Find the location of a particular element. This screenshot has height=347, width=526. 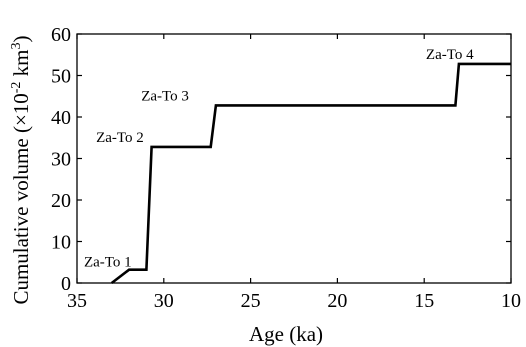

y-axis-title-unit-exponent: 3 is located at coordinates (16, 45).